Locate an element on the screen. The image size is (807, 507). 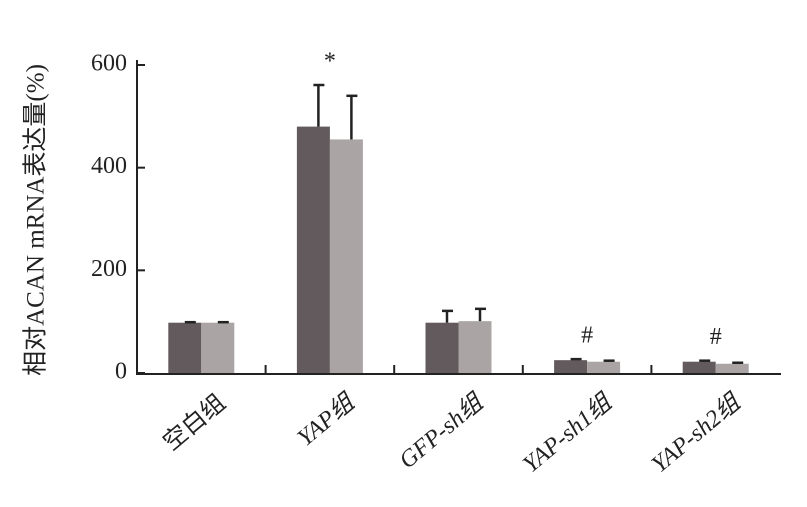
x-tick-label: GFP-sh组 is located at coordinates (441, 431).